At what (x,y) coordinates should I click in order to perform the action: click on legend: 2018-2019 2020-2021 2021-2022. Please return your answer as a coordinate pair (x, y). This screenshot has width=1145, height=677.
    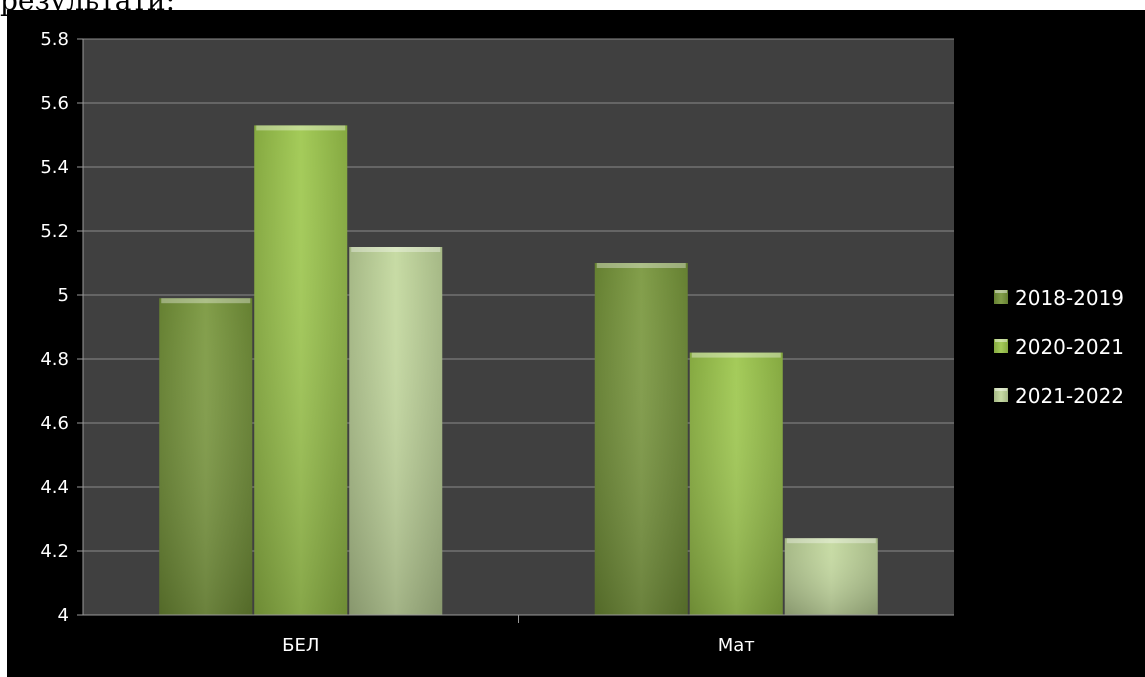
    Looking at the image, I should click on (1059, 347).